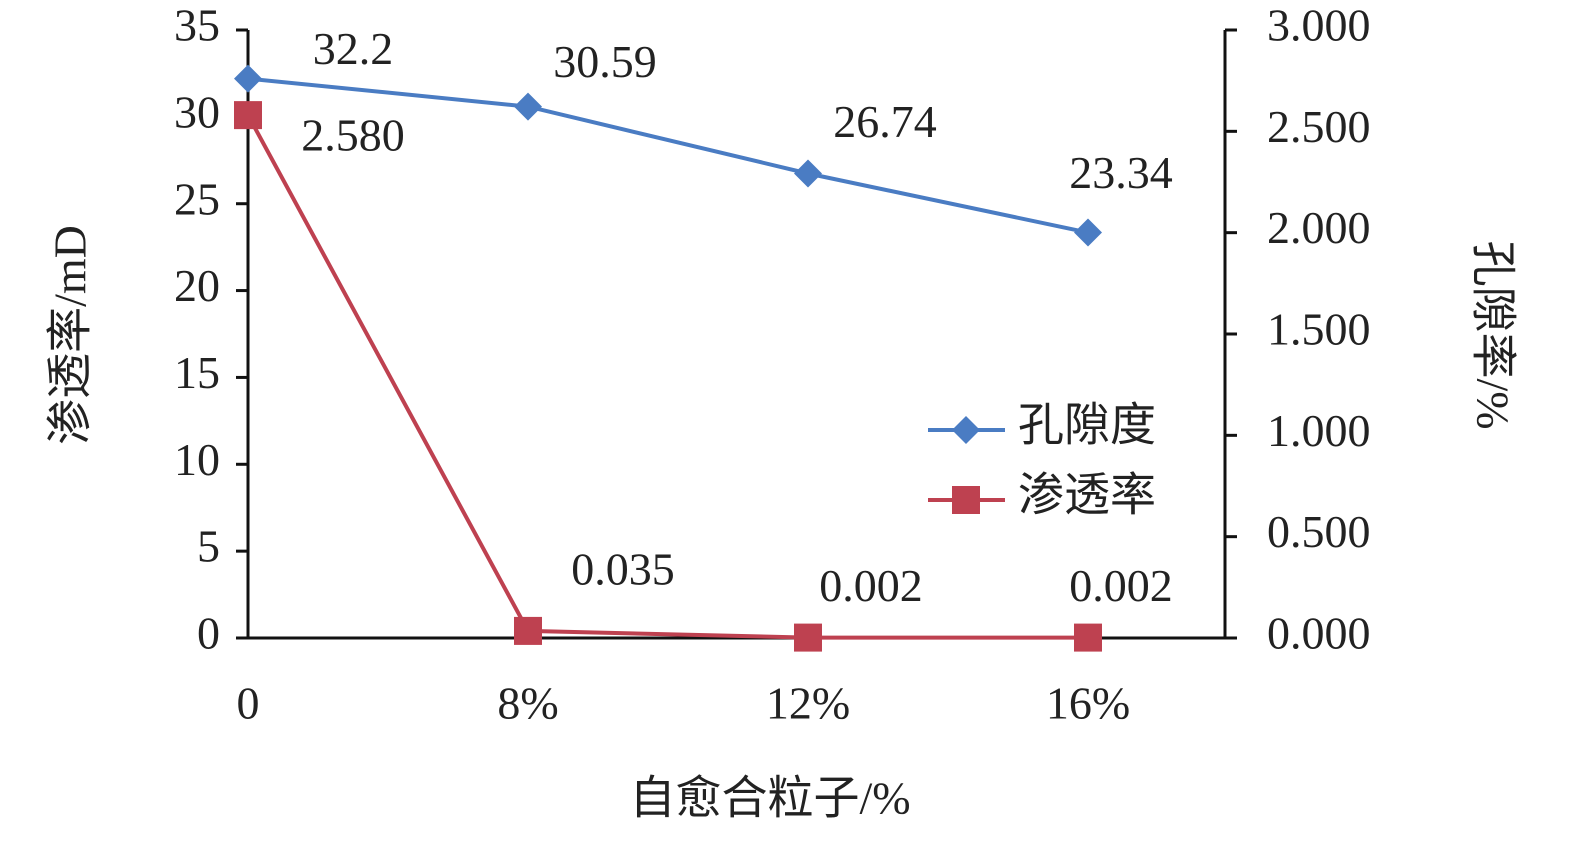  I want to click on y2-tick-label: 2.500, so click(1319, 126).